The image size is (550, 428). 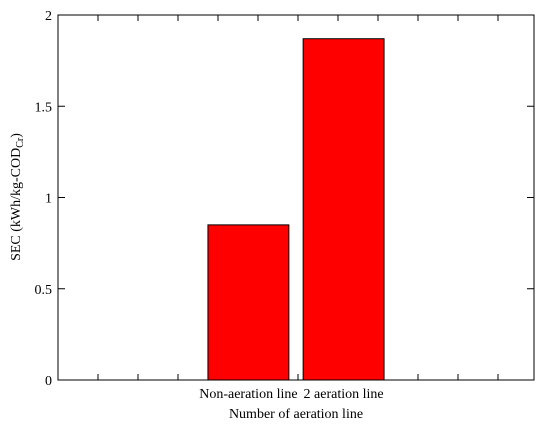 I want to click on y-axis-tick-labels: 0 0.5 1 1.5 2, so click(x=44, y=199).